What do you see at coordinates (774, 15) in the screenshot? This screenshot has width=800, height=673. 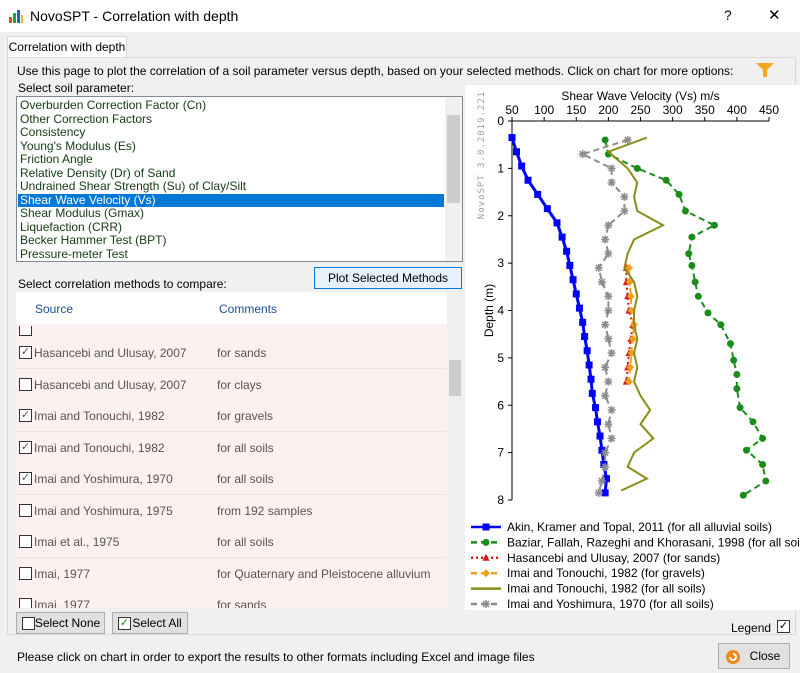 I see `close-window-button: ✕` at bounding box center [774, 15].